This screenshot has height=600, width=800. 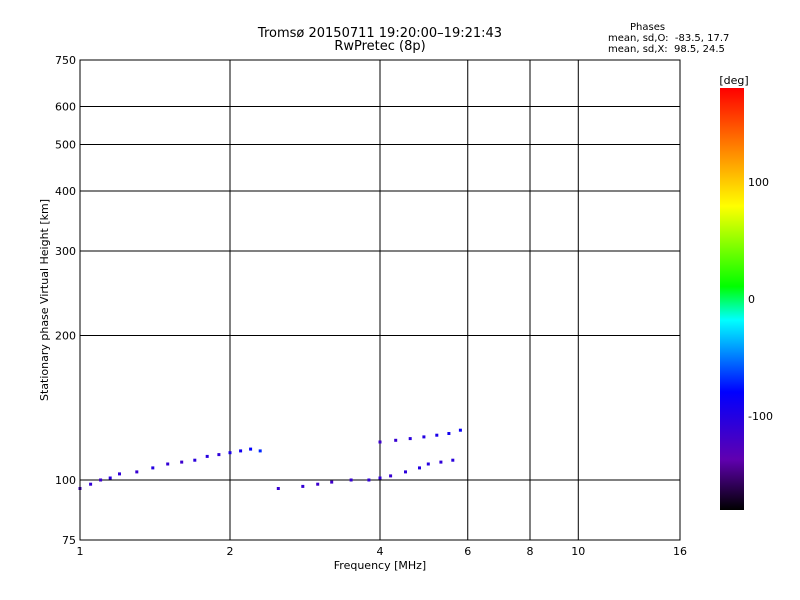 What do you see at coordinates (380, 33) in the screenshot?
I see `chart-title: Tromsø 20150711 19:20:00–19:21:43` at bounding box center [380, 33].